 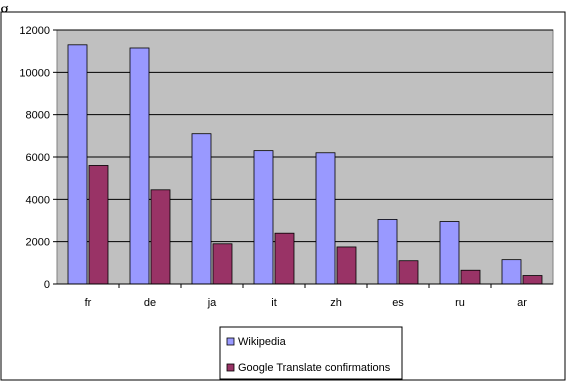 I want to click on legend-swatch-google-translate, so click(x=230, y=367).